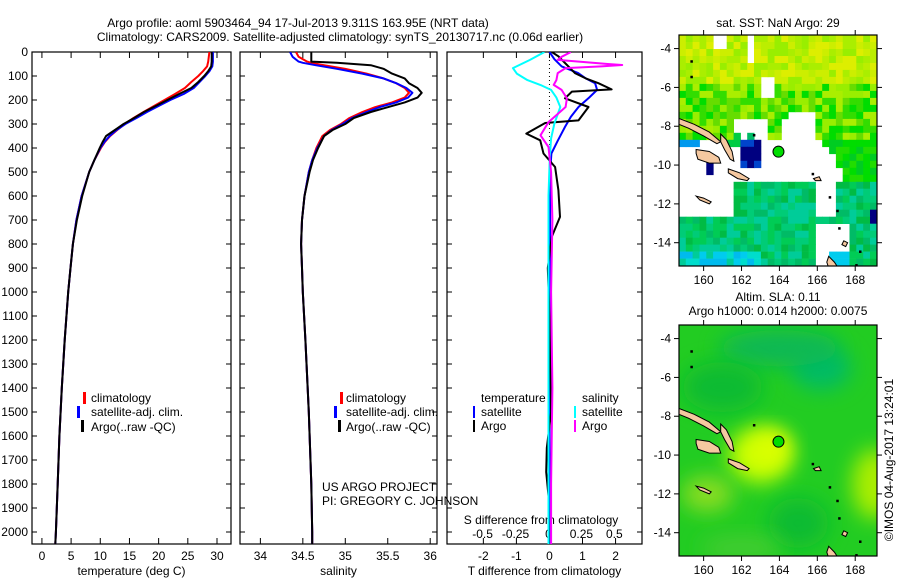 The height and width of the screenshot is (580, 900). I want to click on x2-tick-label: 0.25, so click(582, 534).